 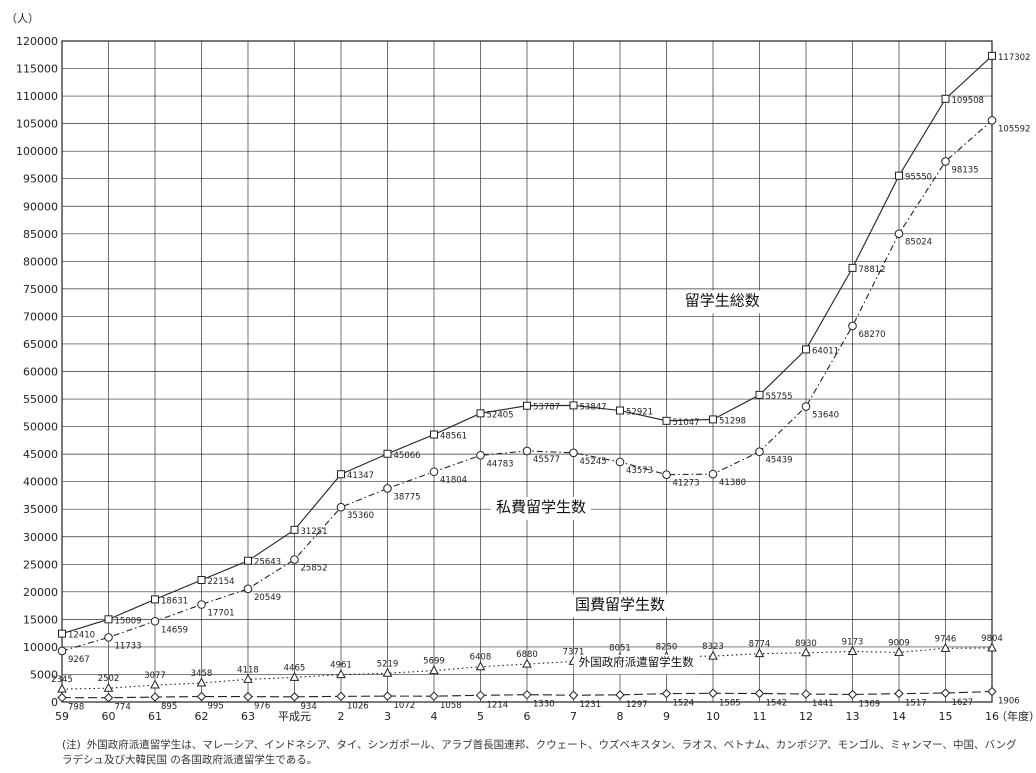 I want to click on data-label: 1585, so click(x=730, y=703).